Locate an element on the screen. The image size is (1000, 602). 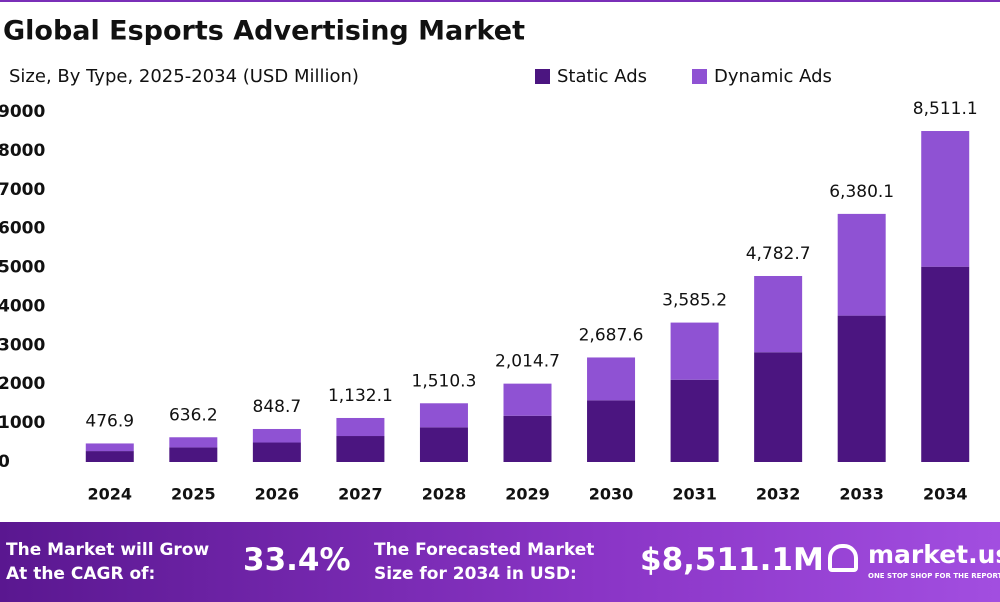
y-tick-label: 3000 is located at coordinates (22, 345).